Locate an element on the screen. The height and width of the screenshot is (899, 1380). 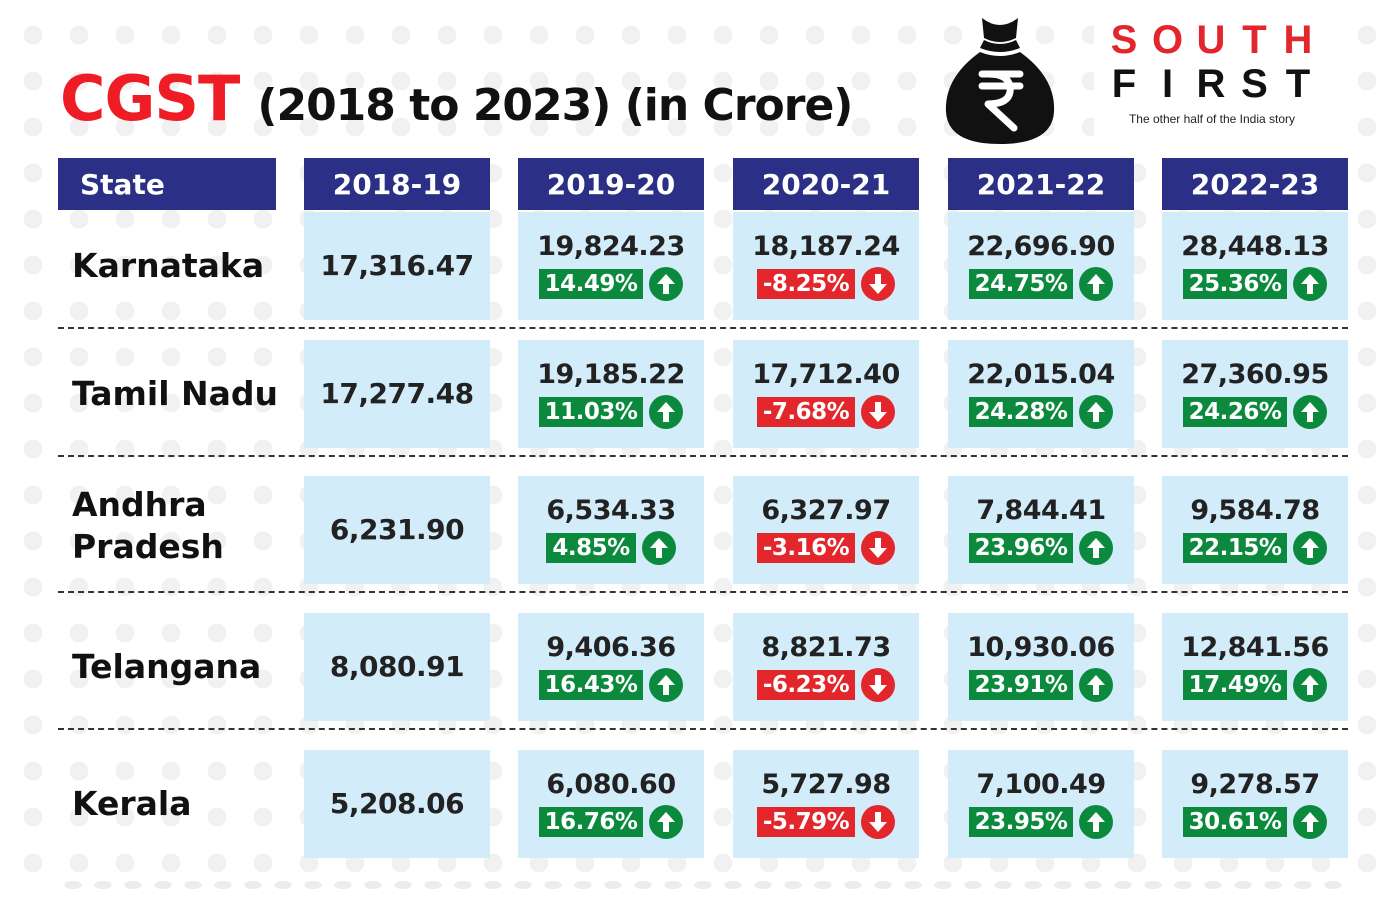
change-badge: 30.61% is located at coordinates (1235, 822).